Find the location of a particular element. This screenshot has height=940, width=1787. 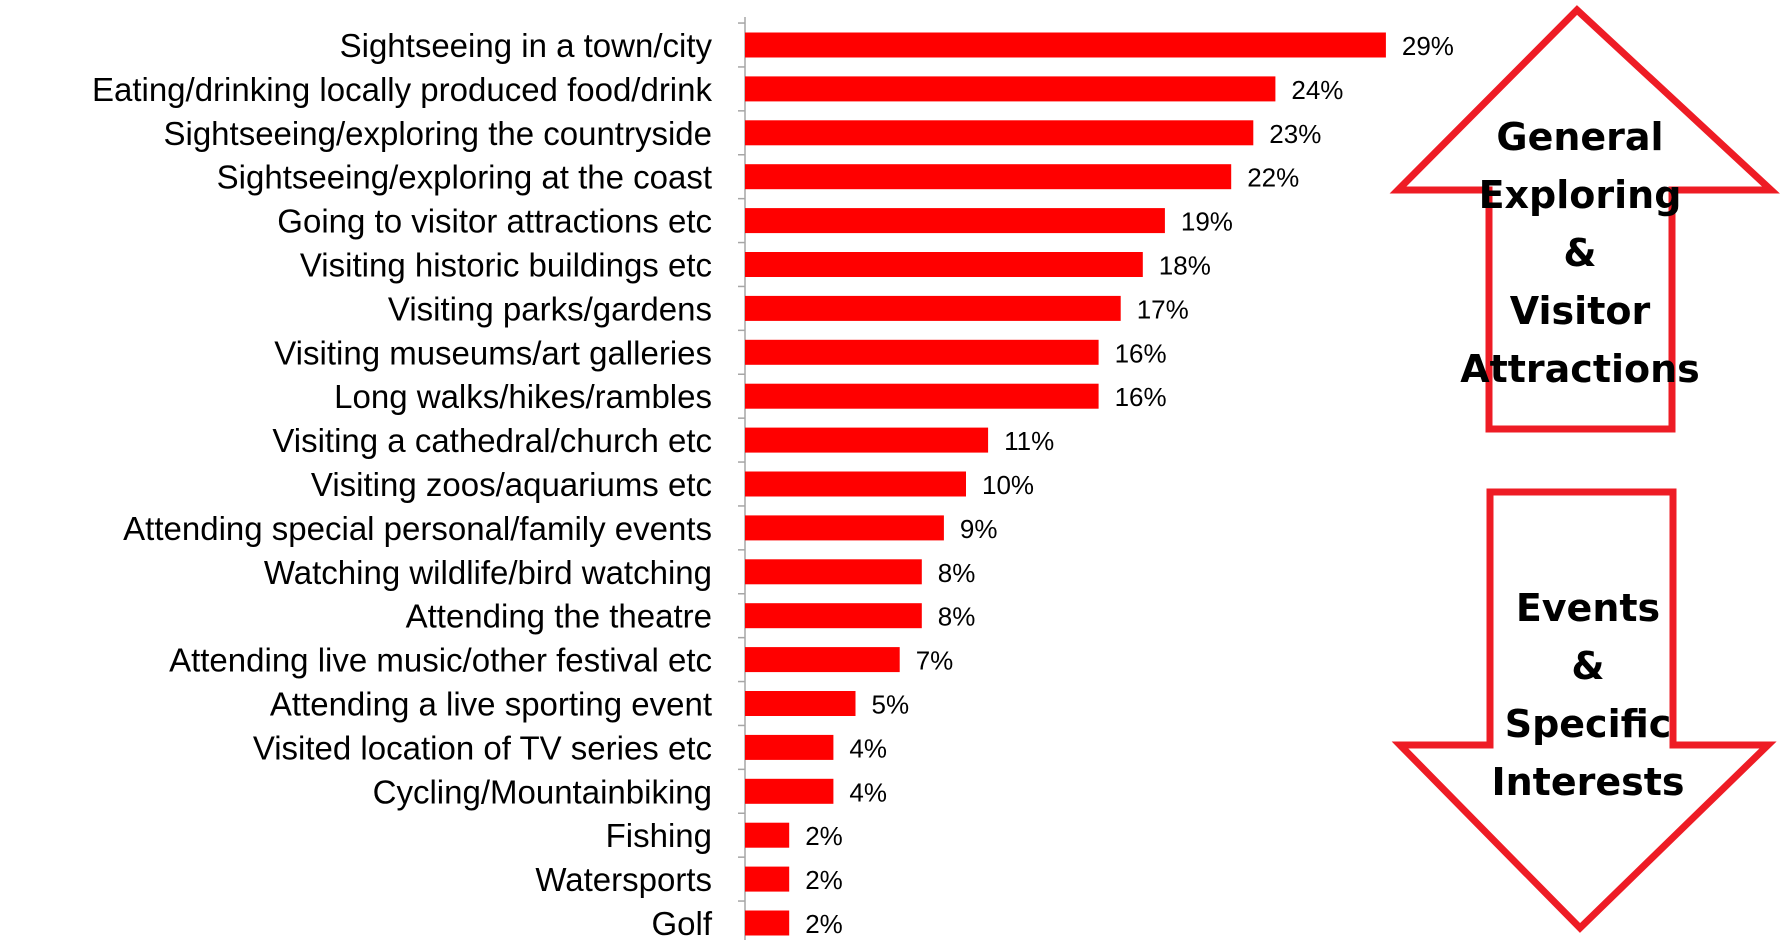

general-exploring-up-arrow: General Exploring & Visitor Attractions is located at coordinates (1584, 219).